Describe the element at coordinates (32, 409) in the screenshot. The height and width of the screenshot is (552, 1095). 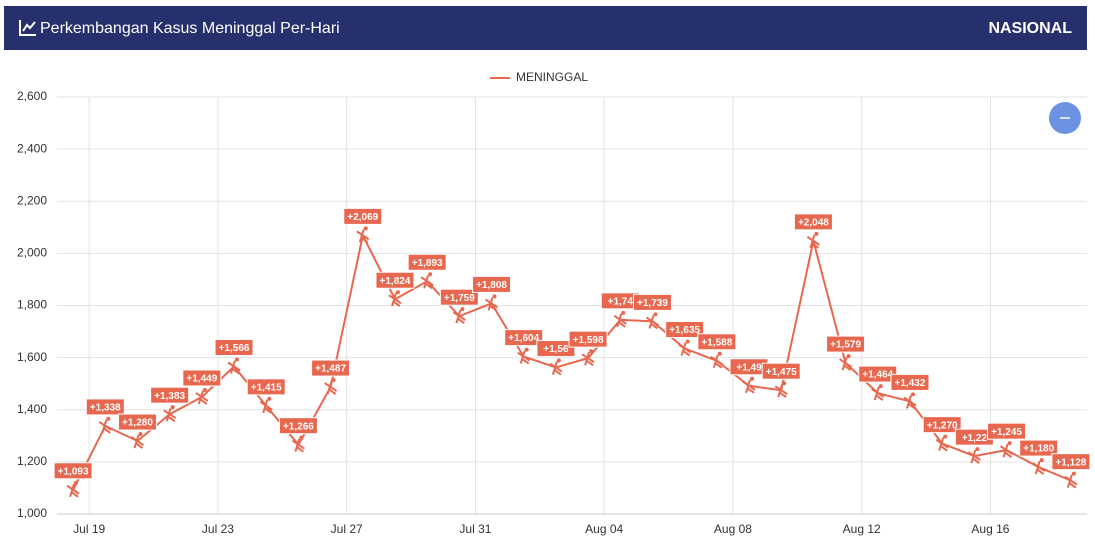
I see `y-tick-label: 1,400` at that location.